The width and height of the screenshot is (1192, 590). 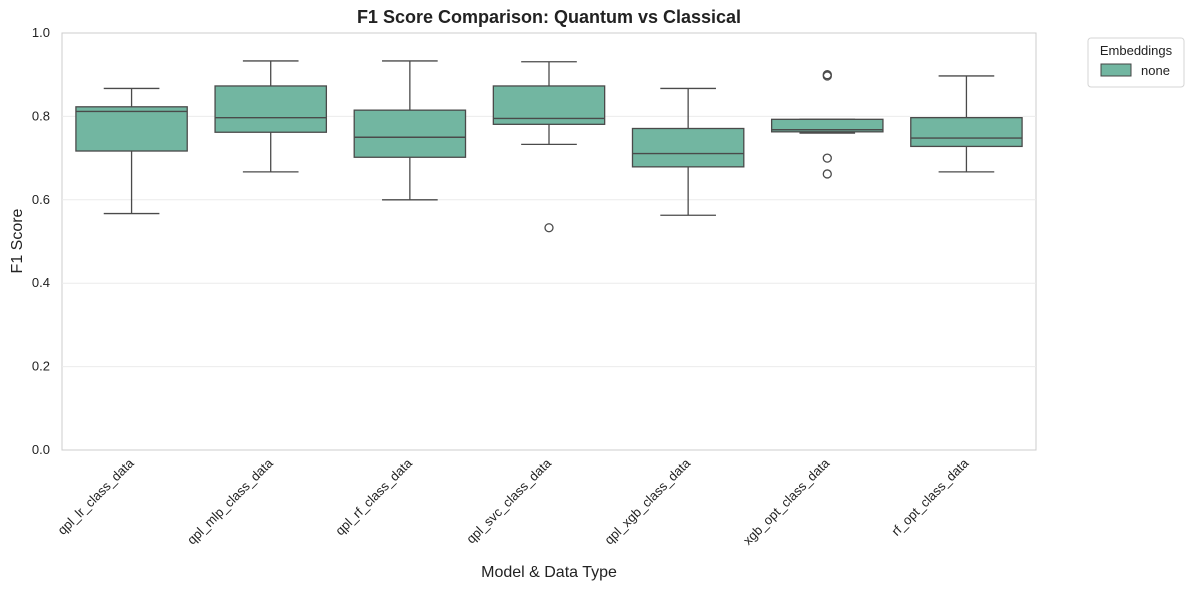 What do you see at coordinates (41, 32) in the screenshot?
I see `y-tick-label: 1.0` at bounding box center [41, 32].